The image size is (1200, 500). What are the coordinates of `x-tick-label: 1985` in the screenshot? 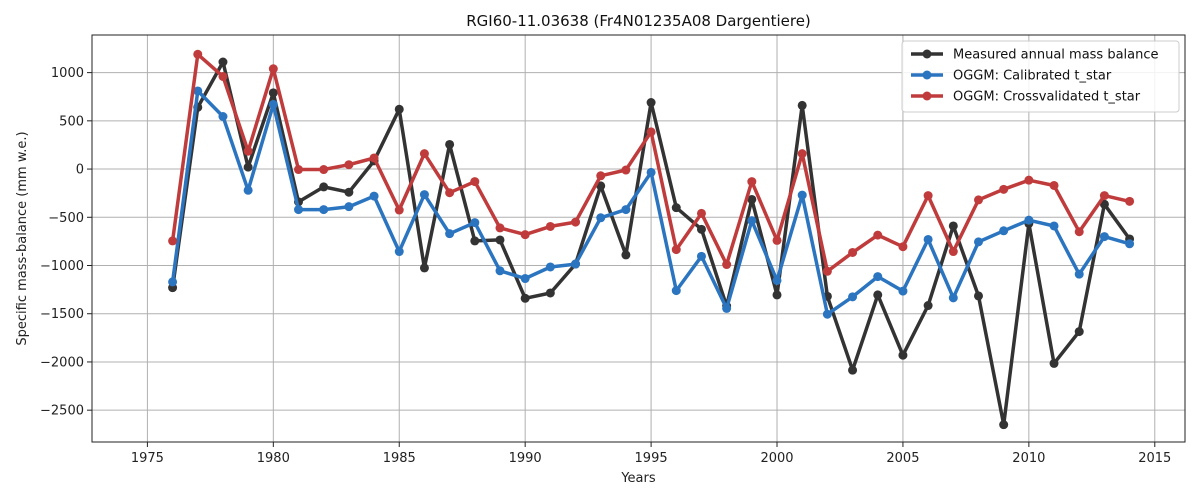 It's located at (399, 458).